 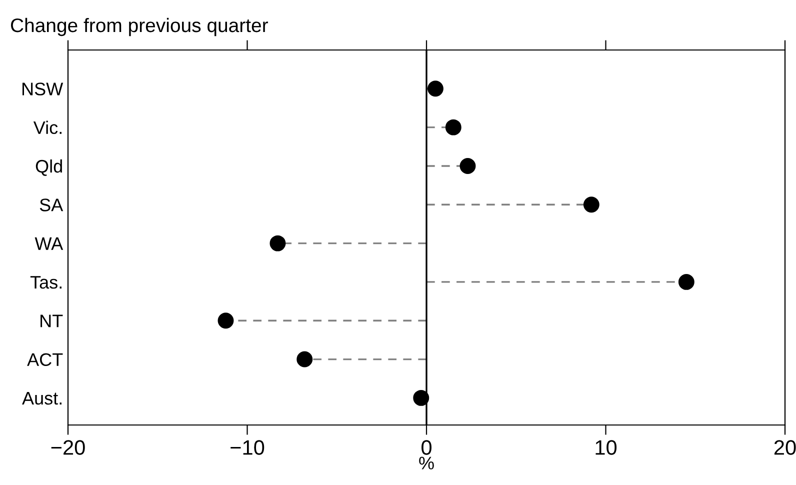 What do you see at coordinates (427, 447) in the screenshot?
I see `x-tick-label: 0` at bounding box center [427, 447].